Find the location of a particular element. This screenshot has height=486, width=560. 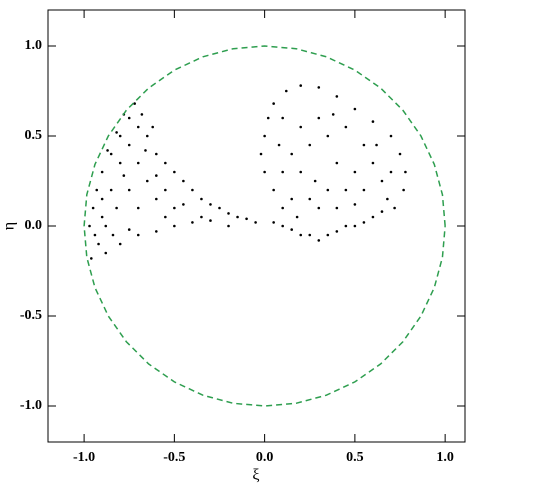

x-tick-label: -0.5 is located at coordinates (174, 457).